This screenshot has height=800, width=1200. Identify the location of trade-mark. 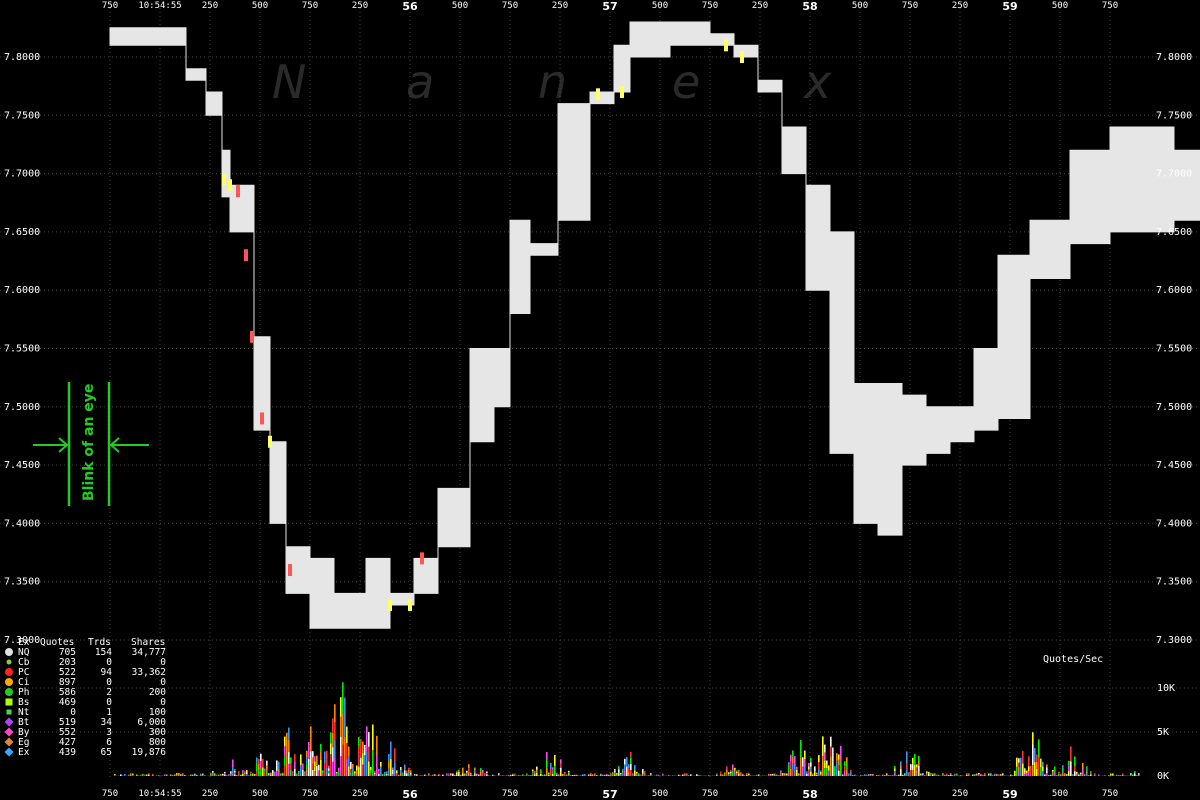
(252, 336).